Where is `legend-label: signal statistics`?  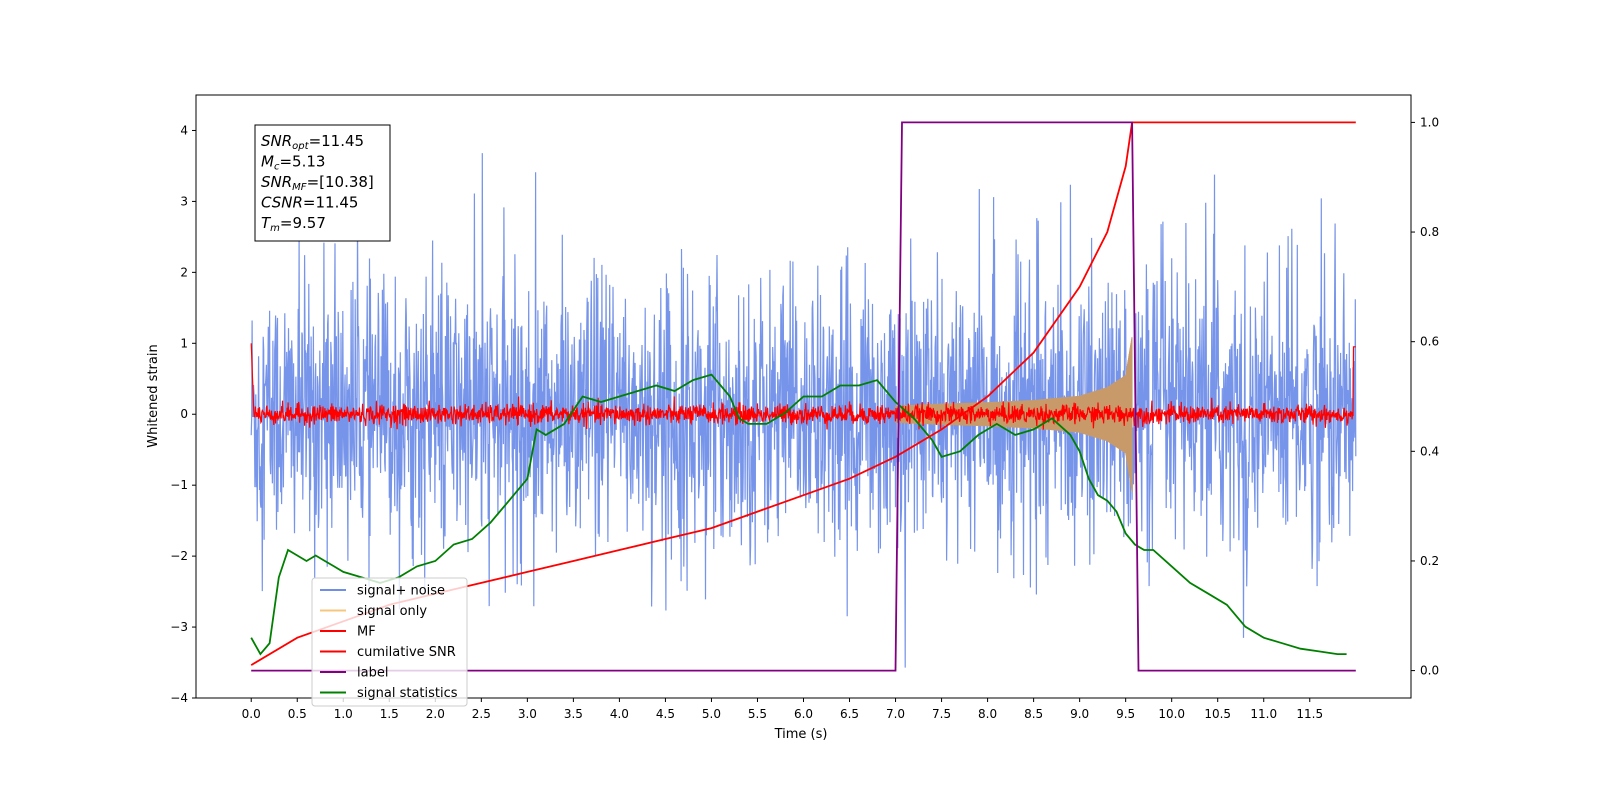
legend-label: signal statistics is located at coordinates (407, 693).